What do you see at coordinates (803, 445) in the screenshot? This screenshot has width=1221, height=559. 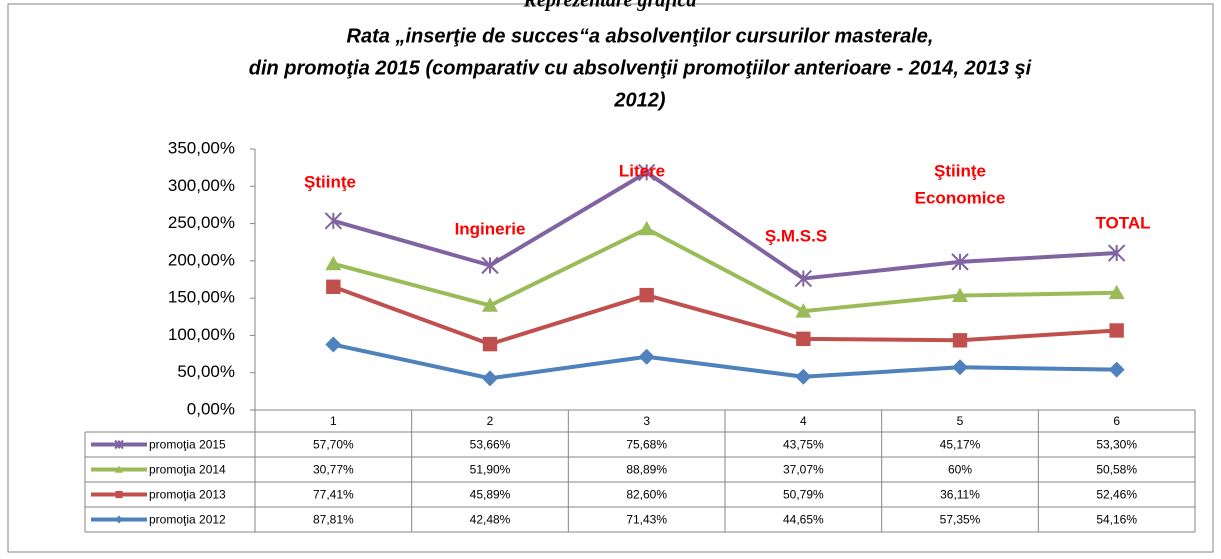 I see `table-value: 43,75%` at bounding box center [803, 445].